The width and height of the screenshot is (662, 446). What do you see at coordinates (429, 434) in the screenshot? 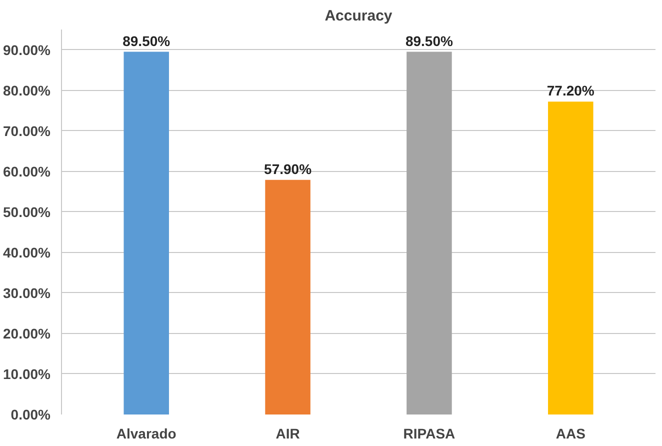
I see `x-tick-label: RIPASA` at bounding box center [429, 434].